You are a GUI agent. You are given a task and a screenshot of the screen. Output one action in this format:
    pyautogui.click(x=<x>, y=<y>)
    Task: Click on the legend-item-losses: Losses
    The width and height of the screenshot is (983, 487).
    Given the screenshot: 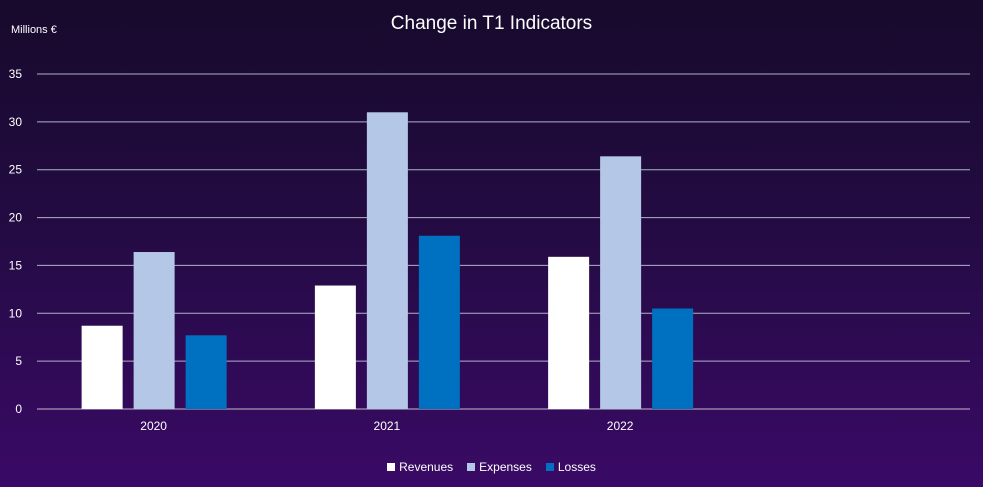 What is the action you would take?
    pyautogui.click(x=570, y=467)
    